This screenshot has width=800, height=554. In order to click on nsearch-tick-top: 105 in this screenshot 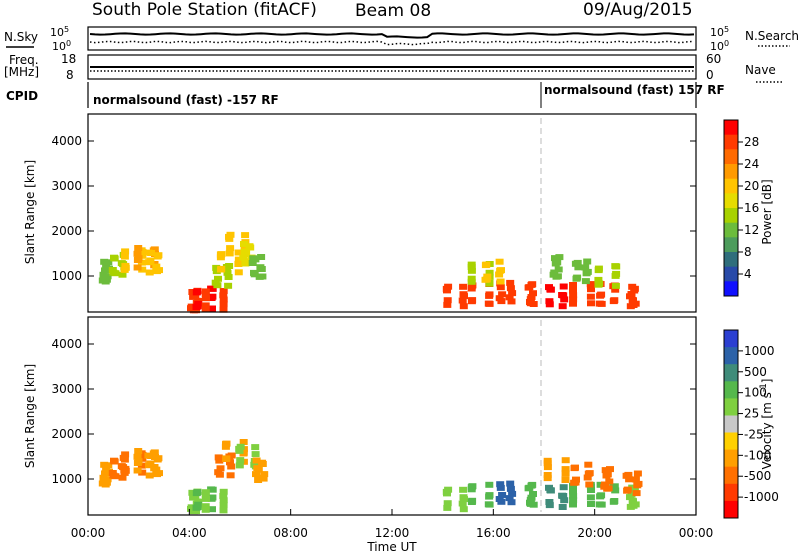, I will do `click(719, 32)`.